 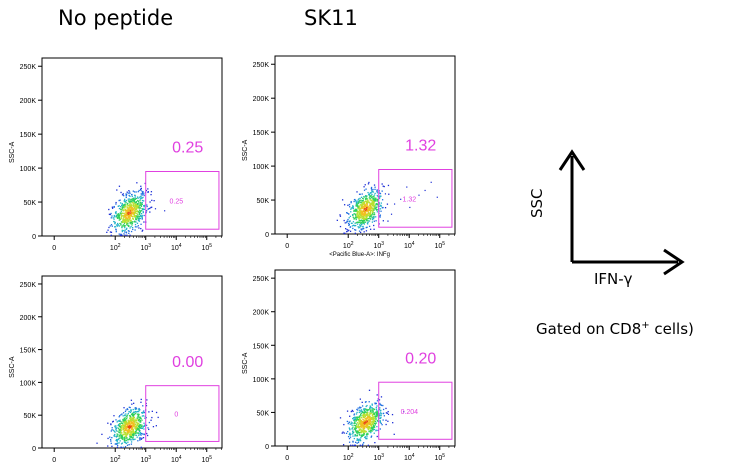 I want to click on y-tick-label: 150K, so click(x=261, y=133).